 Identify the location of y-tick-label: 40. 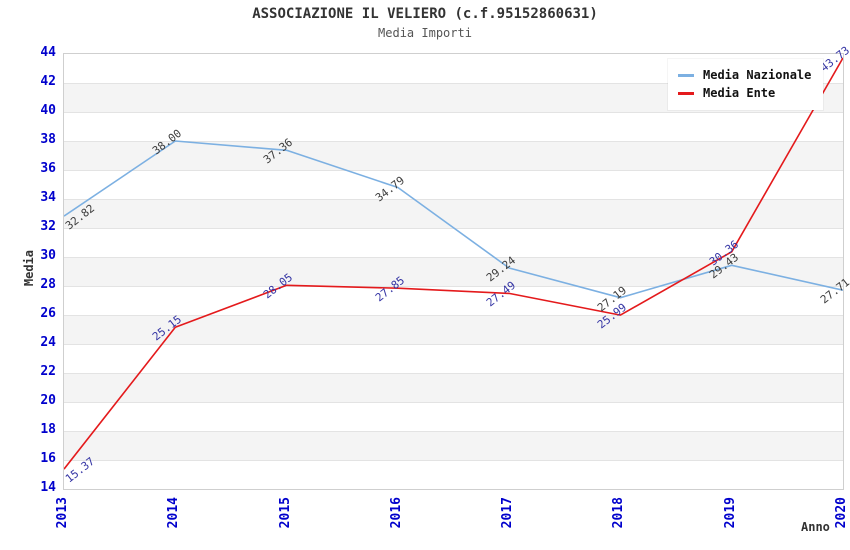
(48, 110).